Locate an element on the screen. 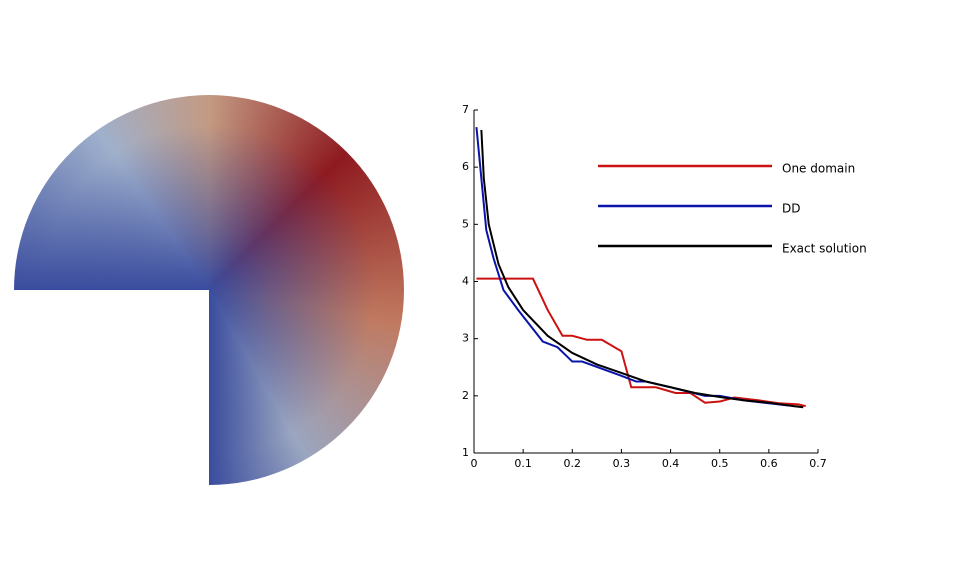  x-tick-label: 0.2 is located at coordinates (573, 463).